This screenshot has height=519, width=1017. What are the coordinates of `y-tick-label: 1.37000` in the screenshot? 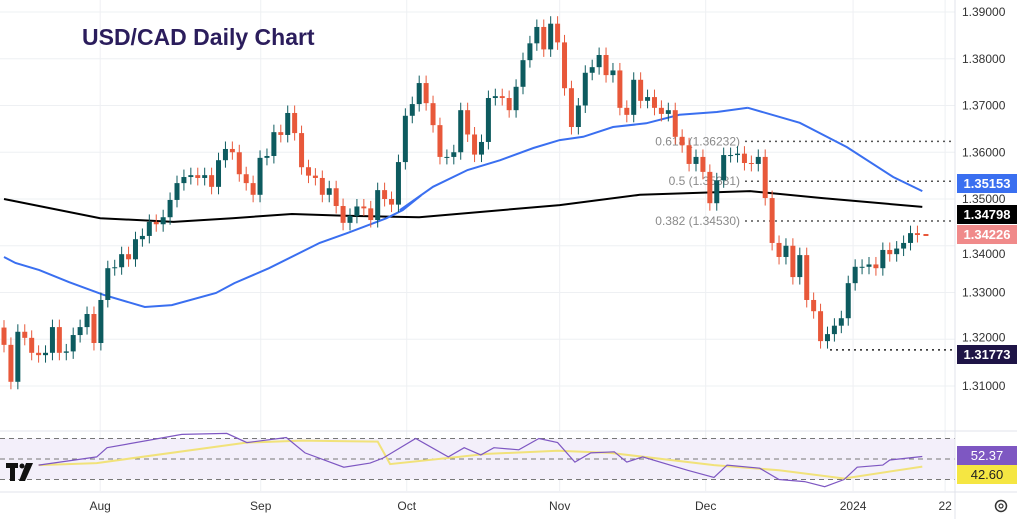 It's located at (984, 106).